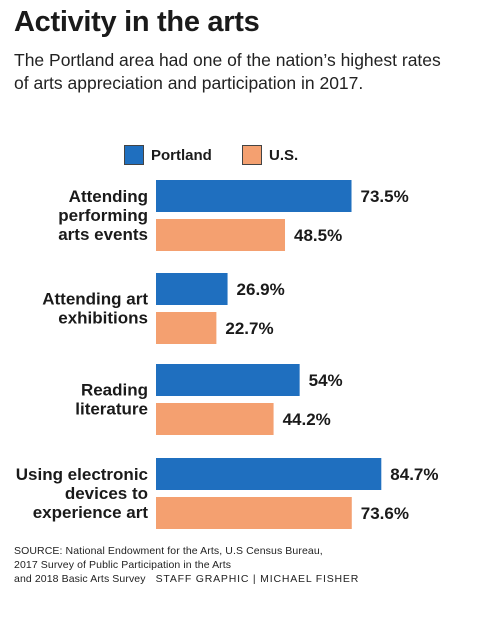 Image resolution: width=483 pixels, height=624 pixels. Describe the element at coordinates (91, 512) in the screenshot. I see `category-label: experience art` at that location.